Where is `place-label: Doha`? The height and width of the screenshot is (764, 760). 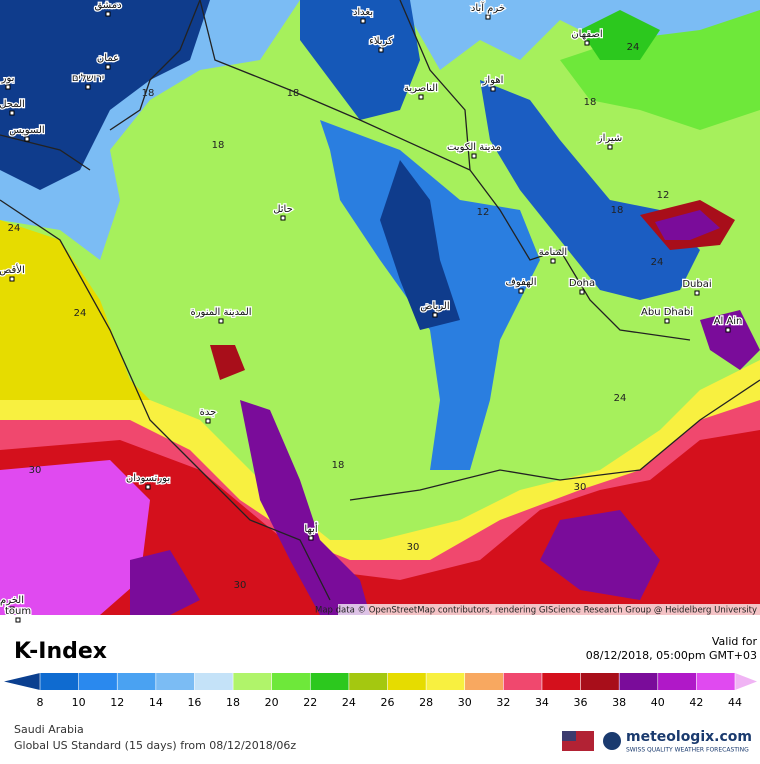 place-label: Doha is located at coordinates (582, 283).